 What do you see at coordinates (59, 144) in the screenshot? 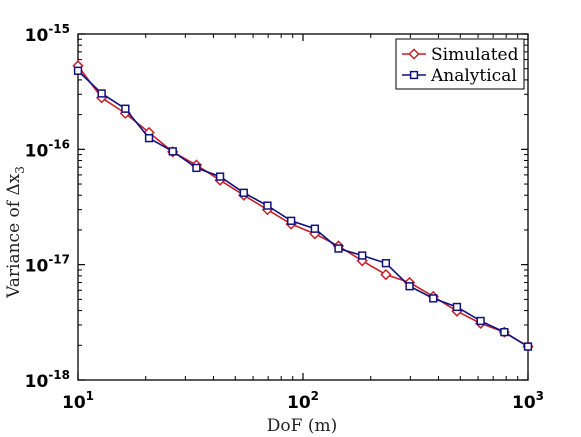
I see `y-tick-exponent: -16` at bounding box center [59, 144].